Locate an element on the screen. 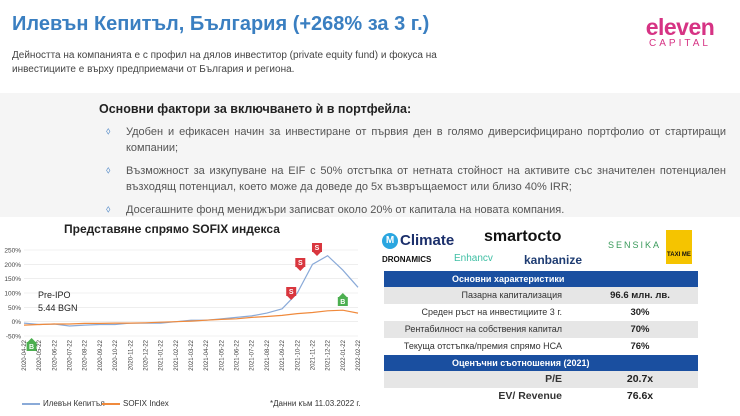  x-tick-label: 2021-08-22 is located at coordinates (268, 354).